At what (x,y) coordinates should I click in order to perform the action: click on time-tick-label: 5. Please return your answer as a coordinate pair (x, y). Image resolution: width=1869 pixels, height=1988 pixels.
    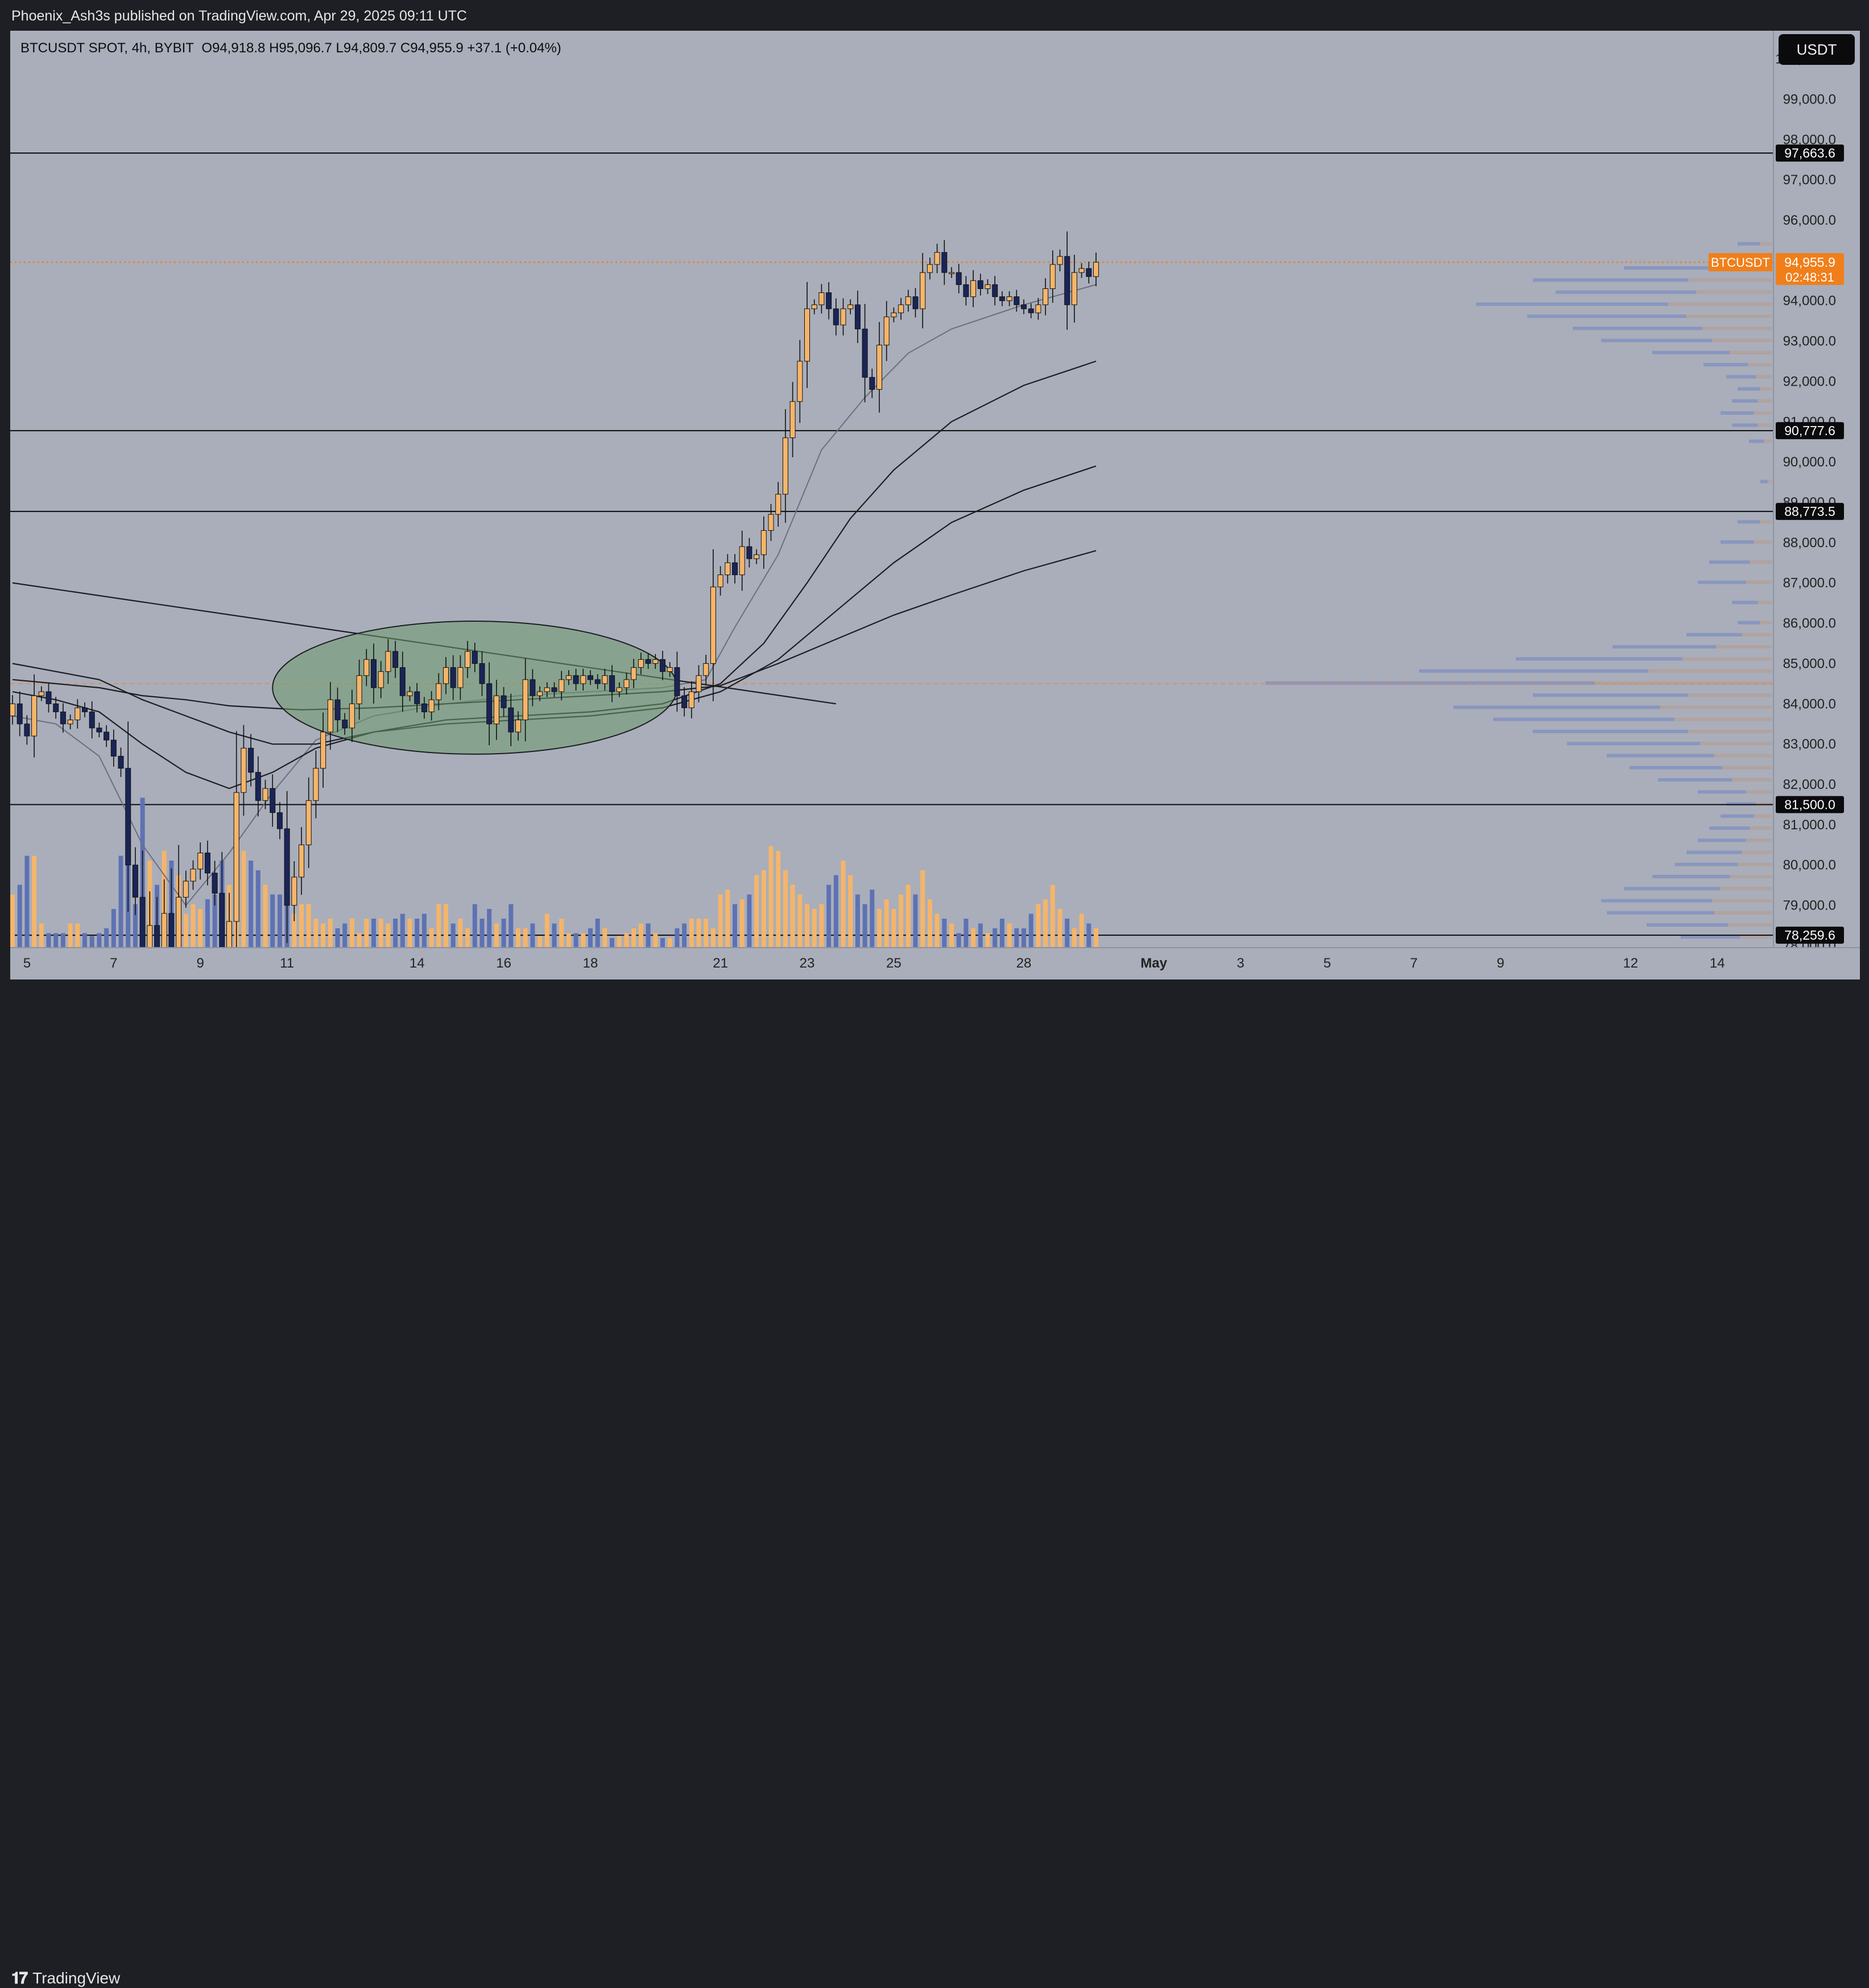
    Looking at the image, I should click on (1327, 963).